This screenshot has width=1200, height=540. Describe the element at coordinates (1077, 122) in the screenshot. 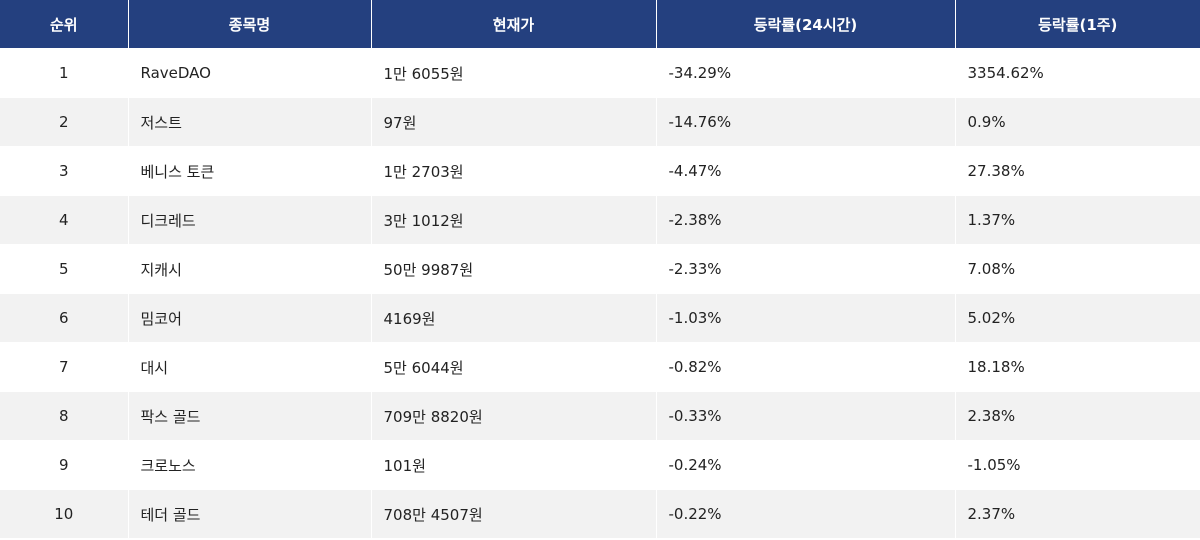

I see `table-cell: 0.9%` at that location.